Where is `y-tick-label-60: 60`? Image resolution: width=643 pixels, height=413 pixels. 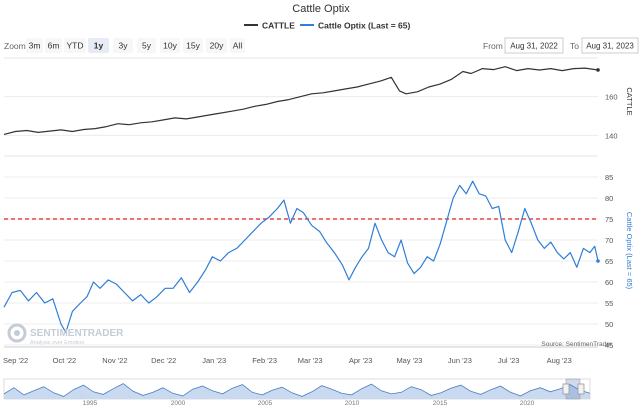
y-tick-label-60: 60 is located at coordinates (609, 282).